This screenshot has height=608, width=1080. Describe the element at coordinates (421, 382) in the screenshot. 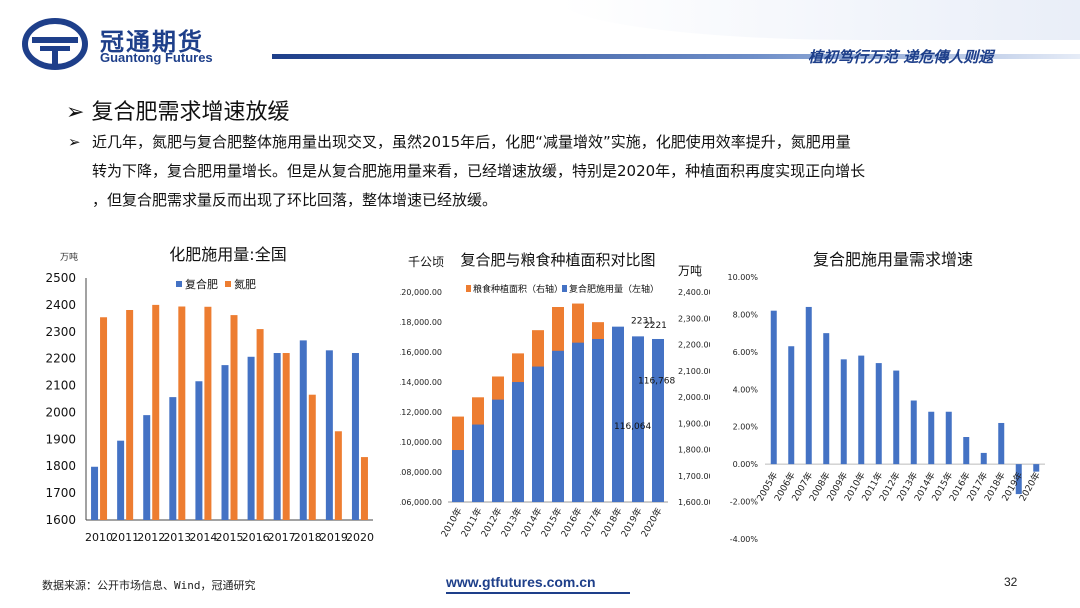

I see `left-tick-label: 114,000.00` at that location.